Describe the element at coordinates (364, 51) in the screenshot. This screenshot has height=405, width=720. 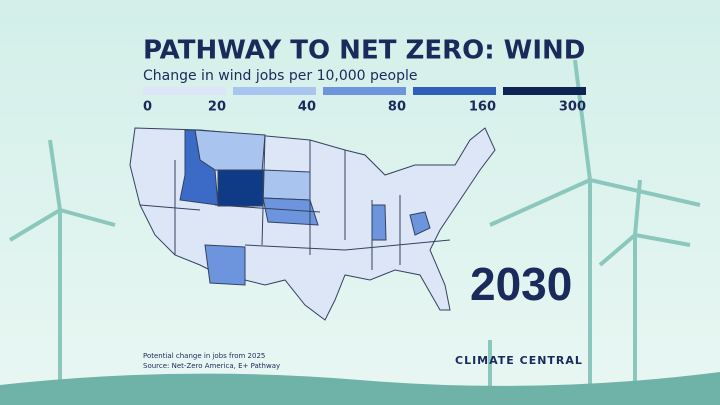
I see `title: PATHWAY TO NET ZERO: WIND` at that location.